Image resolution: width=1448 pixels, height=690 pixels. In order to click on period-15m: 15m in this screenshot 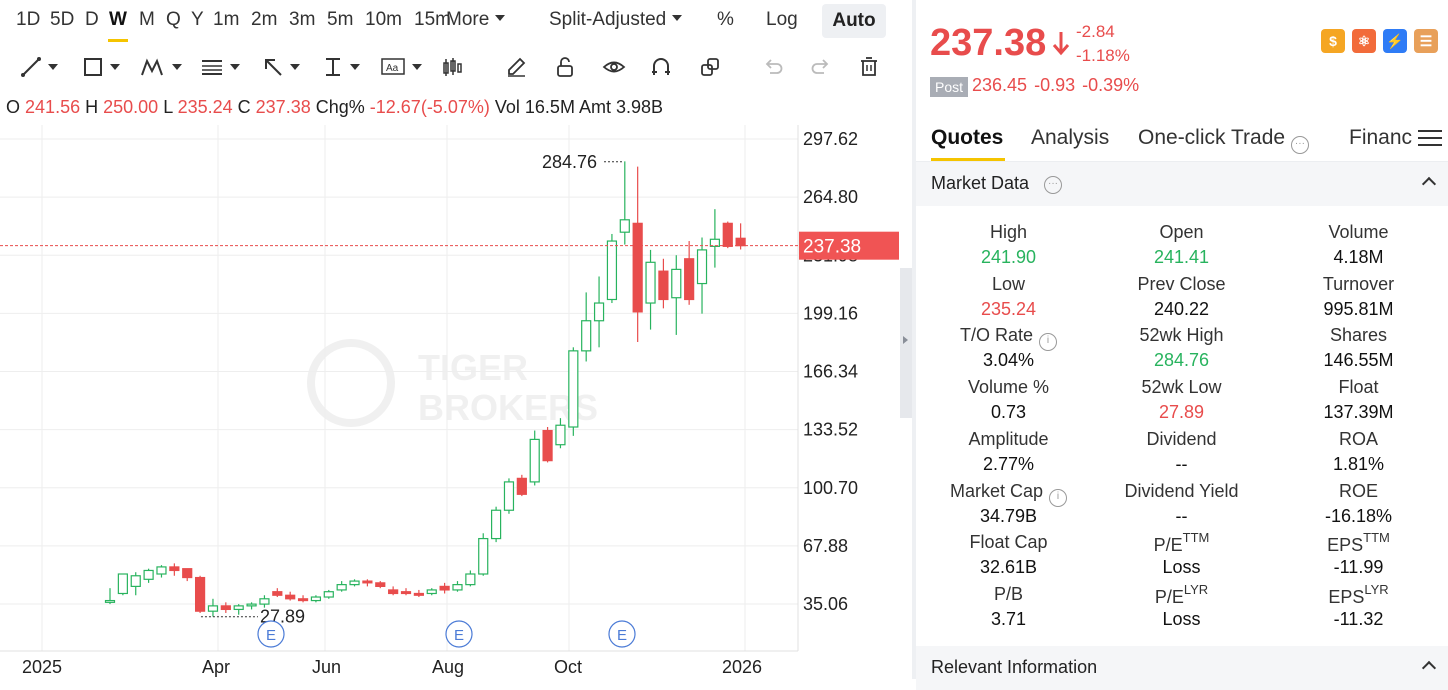, I will do `click(432, 19)`.